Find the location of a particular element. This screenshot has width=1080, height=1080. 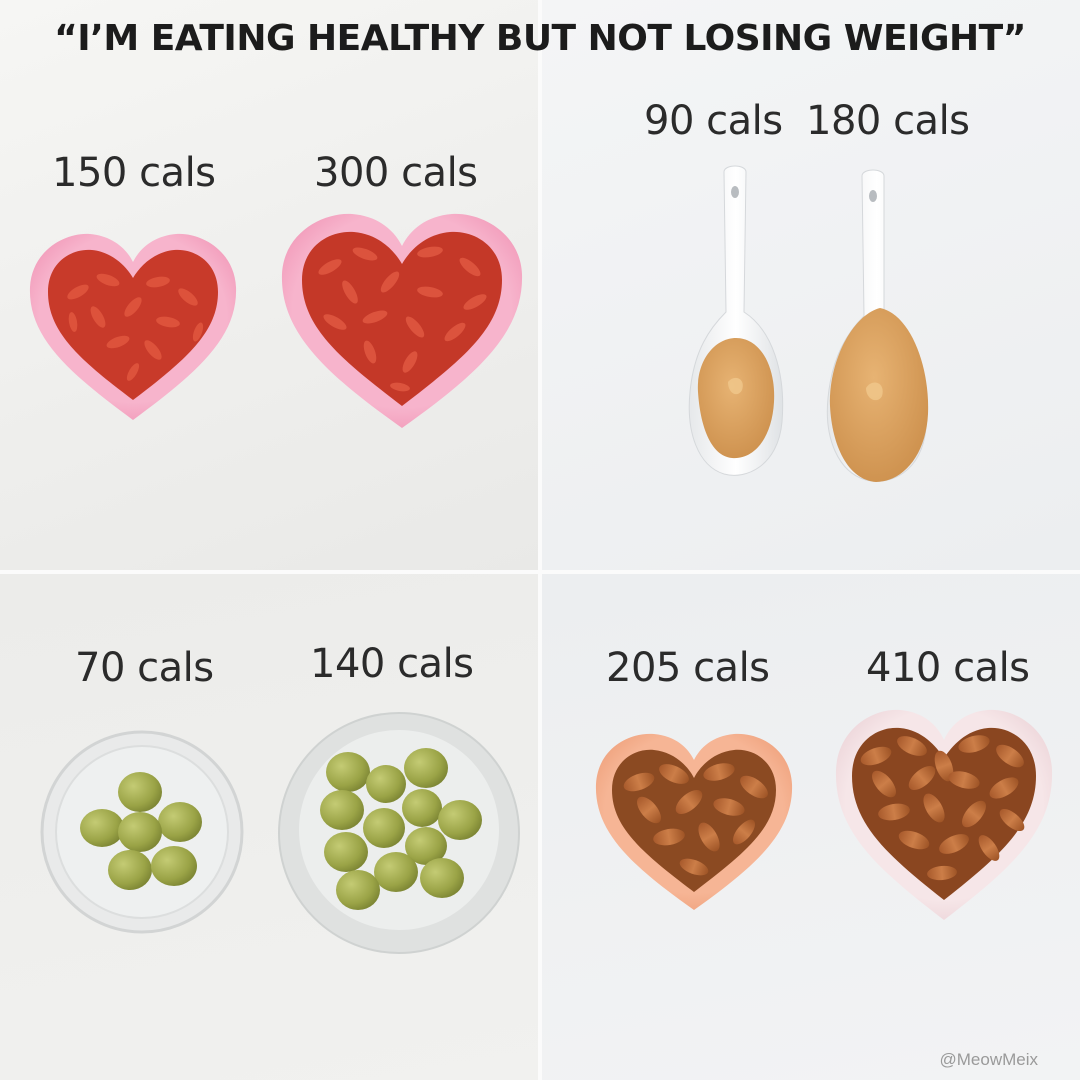

almonds-large-heart-dish is located at coordinates (944, 814).